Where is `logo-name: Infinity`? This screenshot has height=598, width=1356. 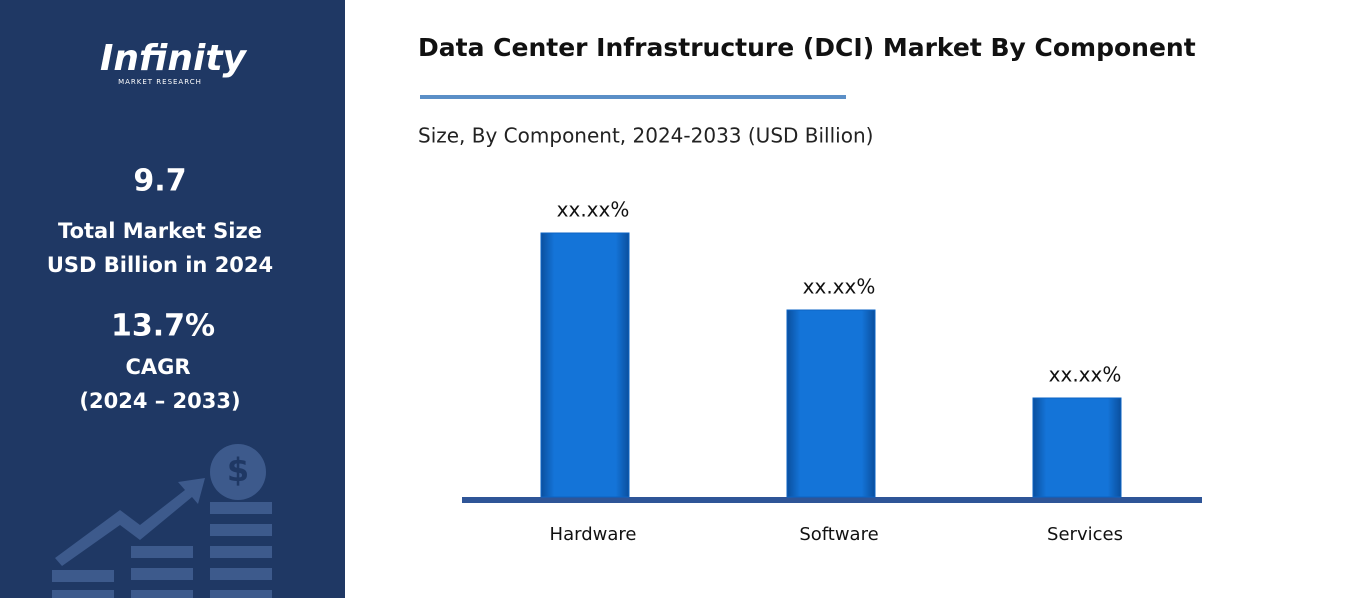
logo-name: Infinity is located at coordinates (174, 58).